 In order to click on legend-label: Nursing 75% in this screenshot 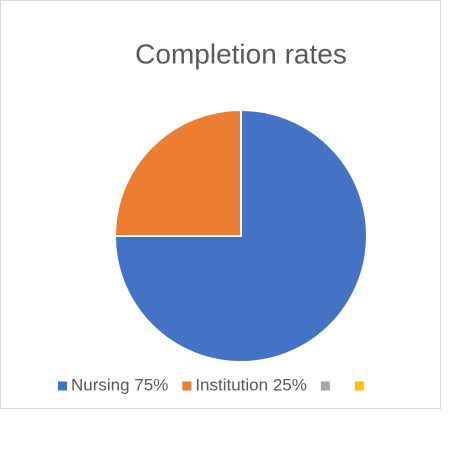, I will do `click(119, 384)`.